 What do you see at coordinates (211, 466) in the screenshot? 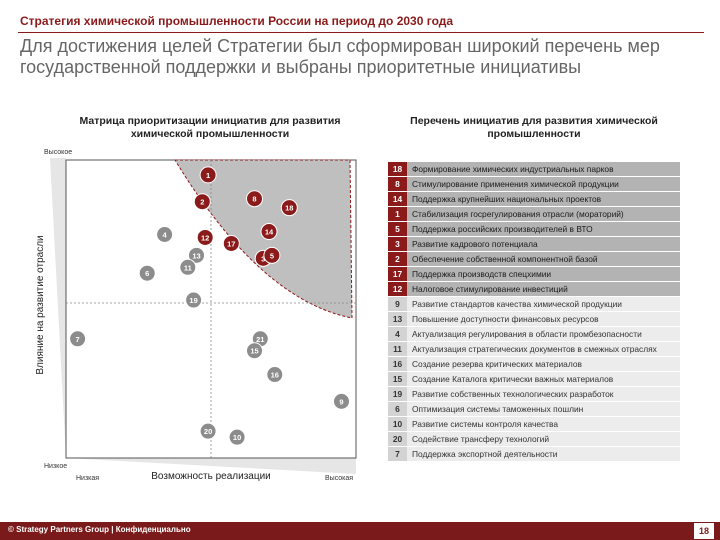
I see `x-axis-arrow` at bounding box center [211, 466].